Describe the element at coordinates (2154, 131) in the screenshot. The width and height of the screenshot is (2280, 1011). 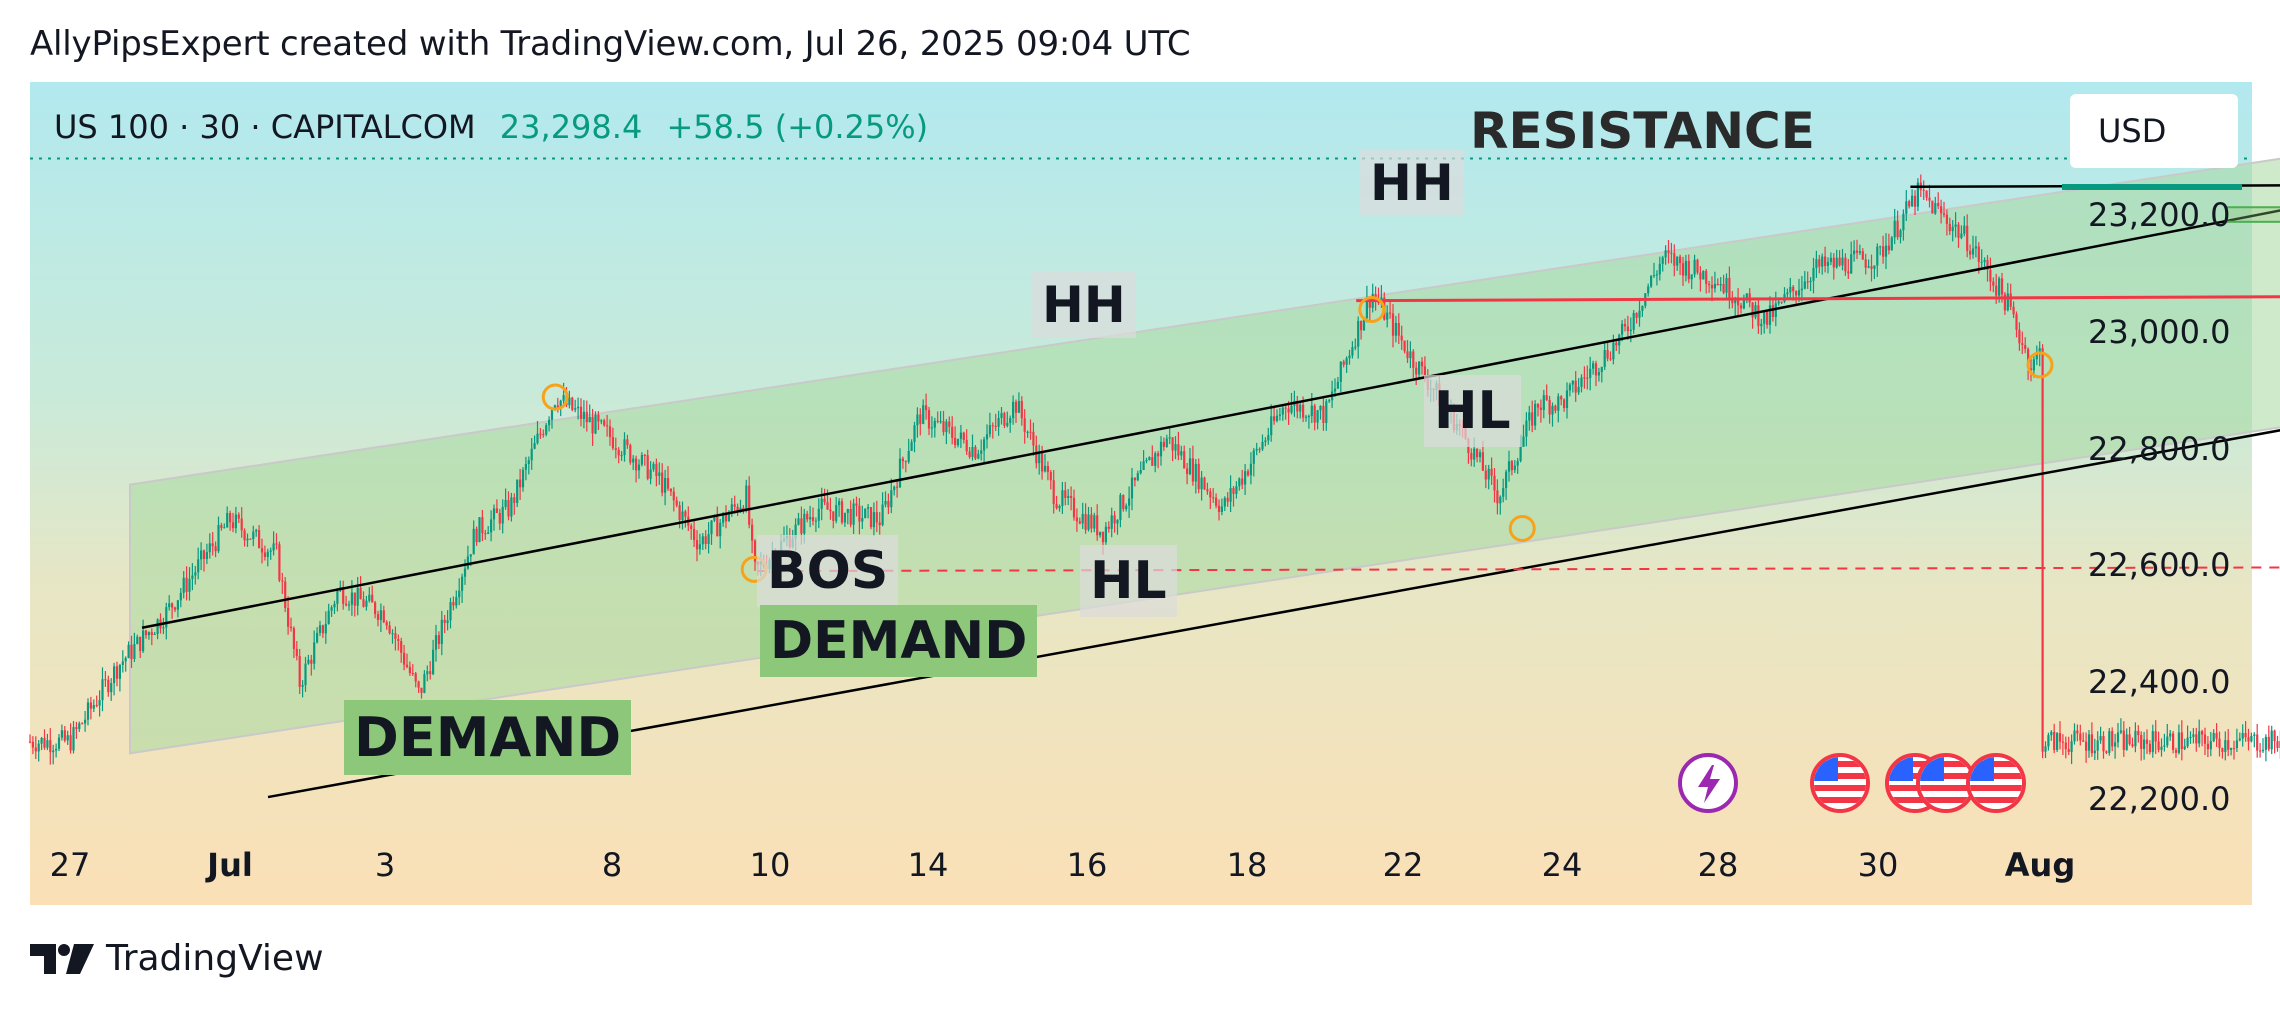
I see `currency-button: USD` at that location.